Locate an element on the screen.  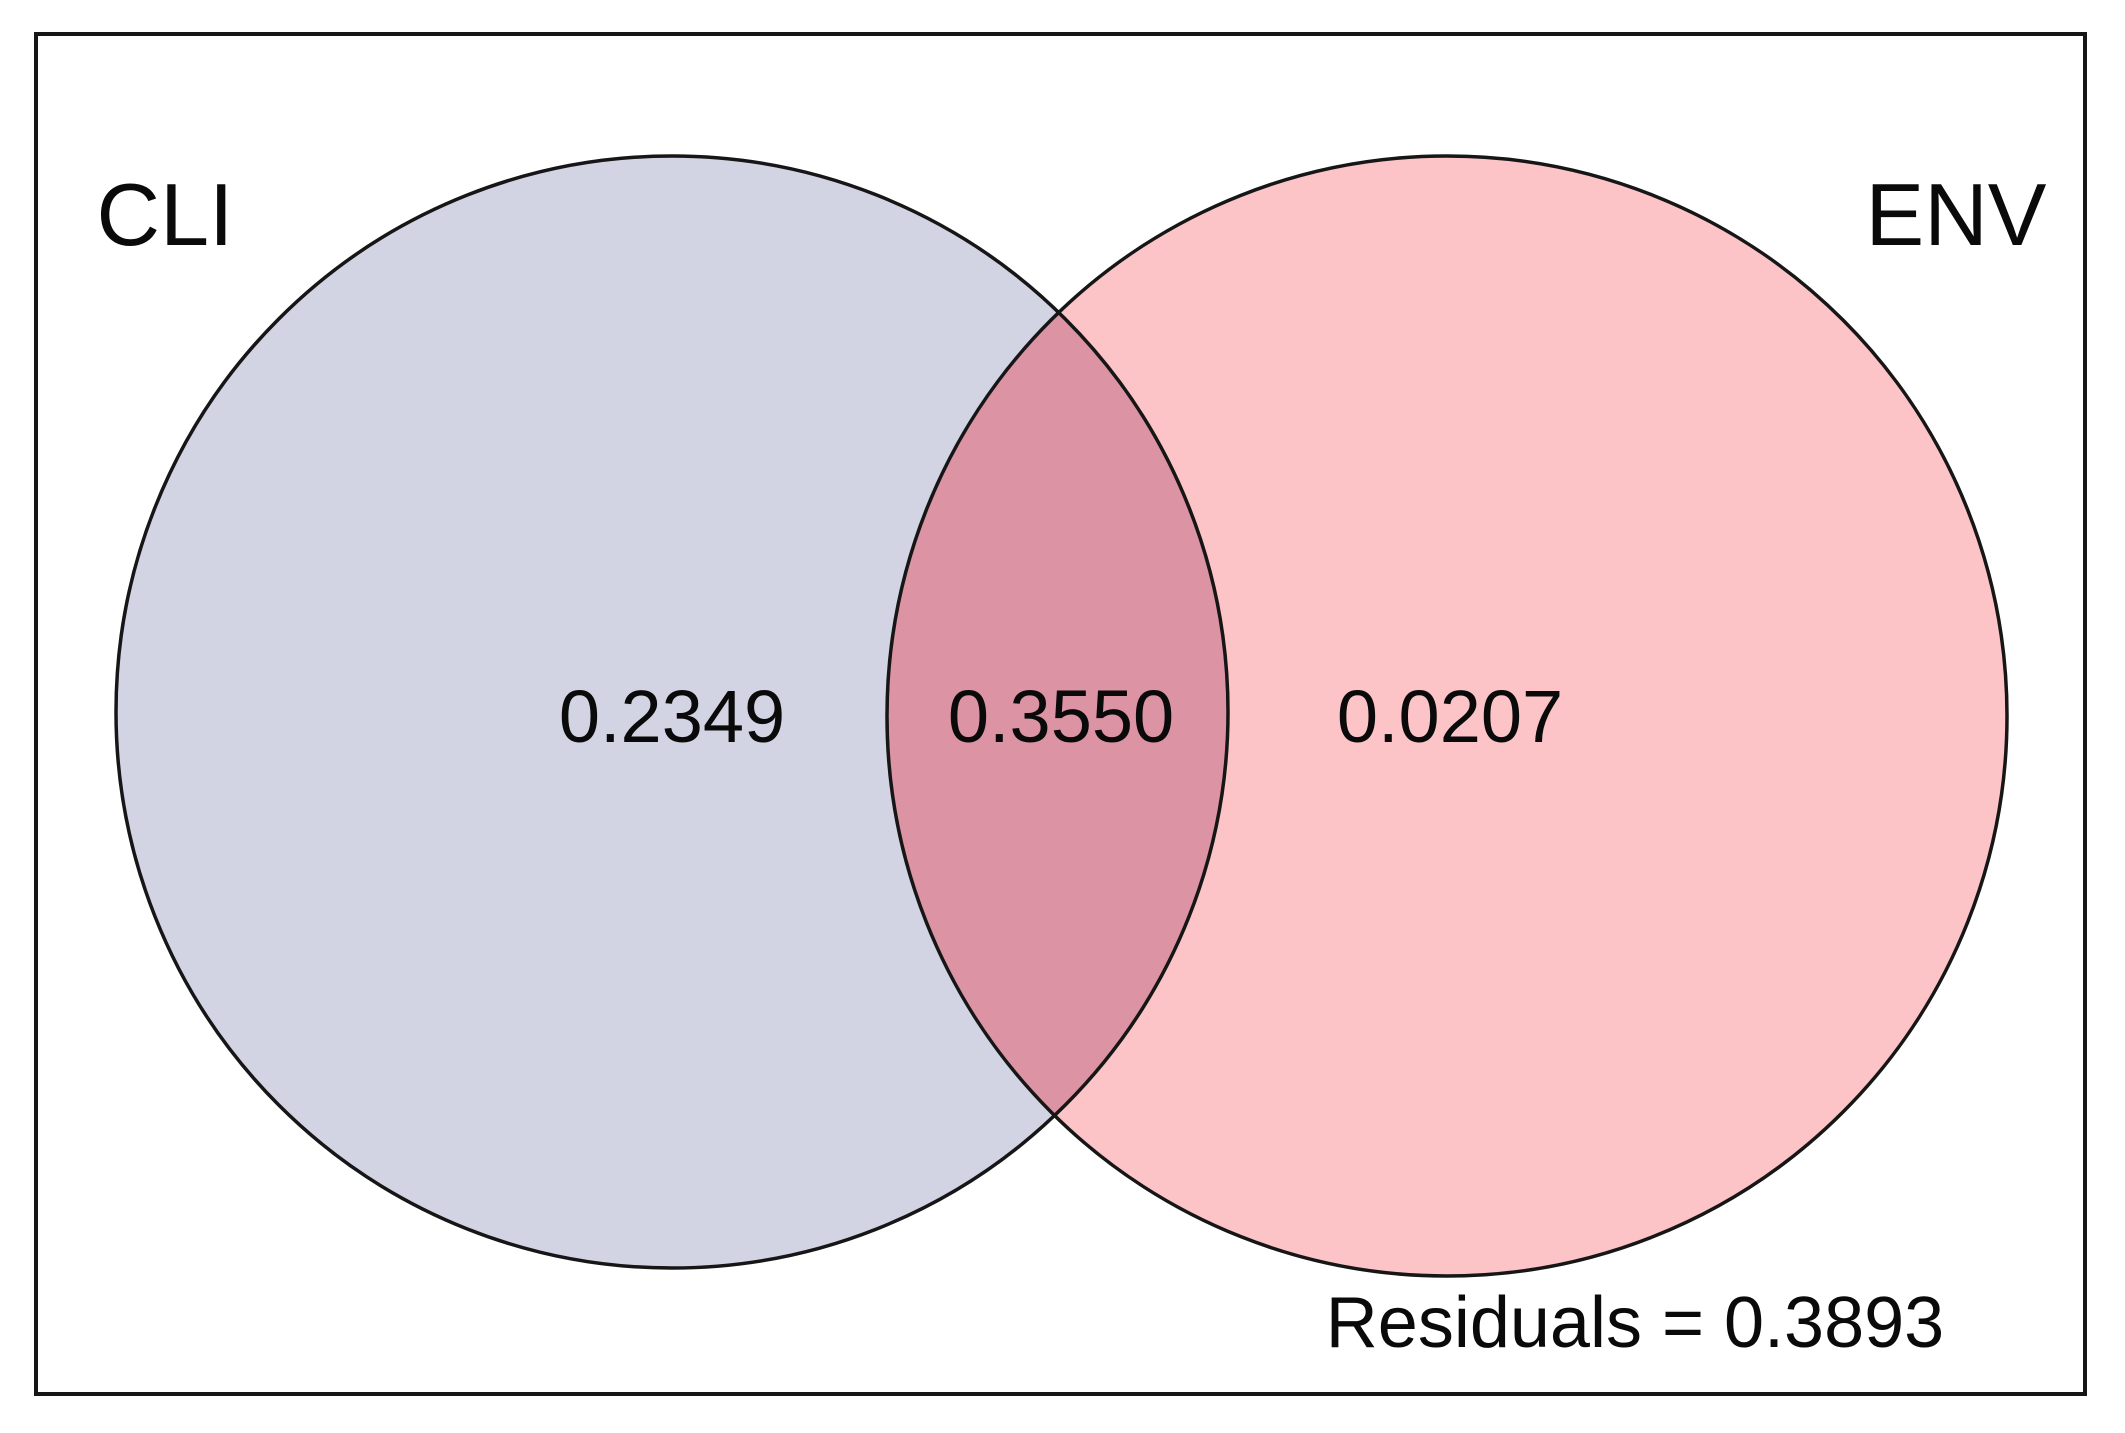
intersection-value: 0.3550 is located at coordinates (1061, 716).